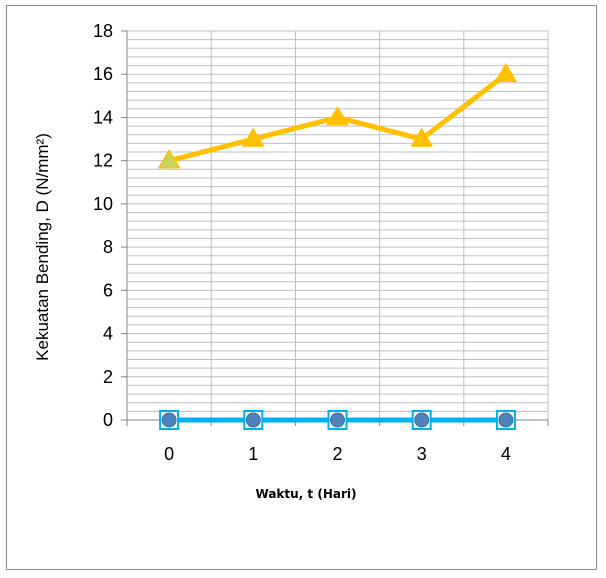  I want to click on y-tick-label: 18, so click(103, 31).